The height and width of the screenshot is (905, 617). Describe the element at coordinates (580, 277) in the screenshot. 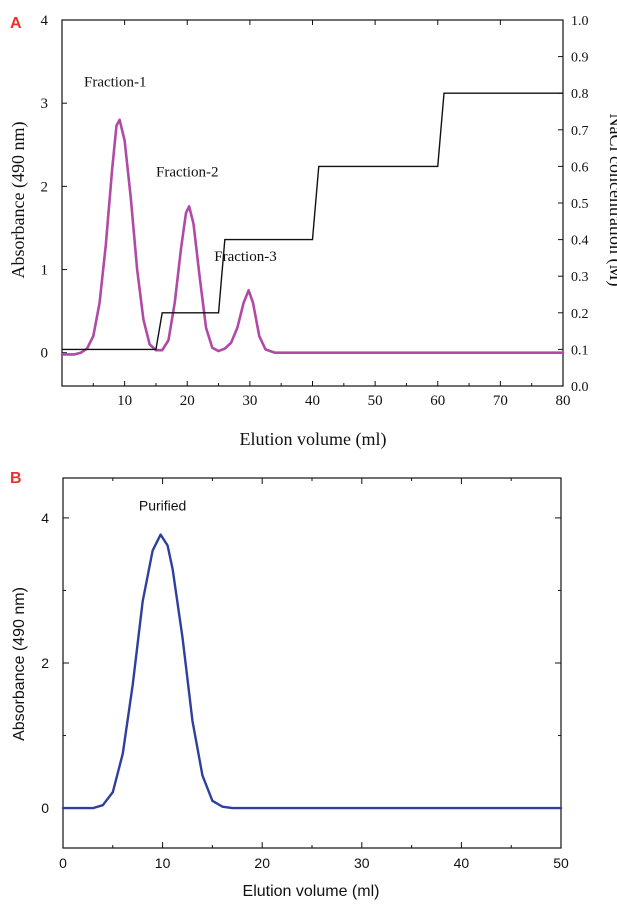

I see `y2-tick-label: 0.3` at that location.